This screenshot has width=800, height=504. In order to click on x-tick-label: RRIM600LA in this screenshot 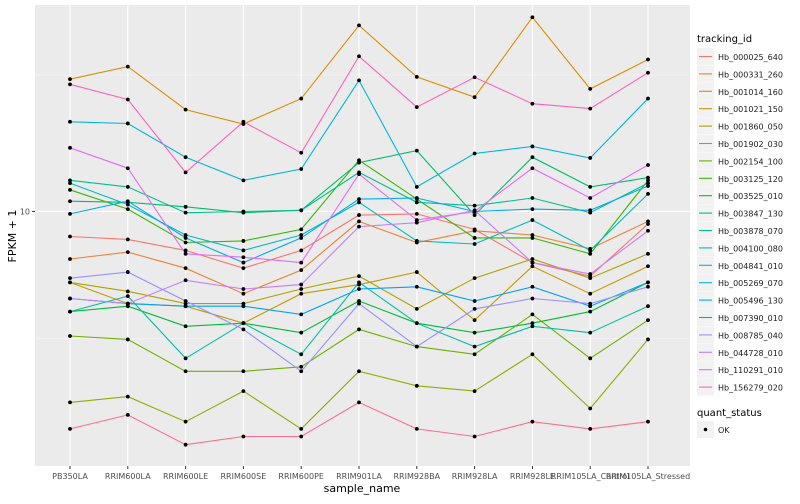, I will do `click(128, 476)`.